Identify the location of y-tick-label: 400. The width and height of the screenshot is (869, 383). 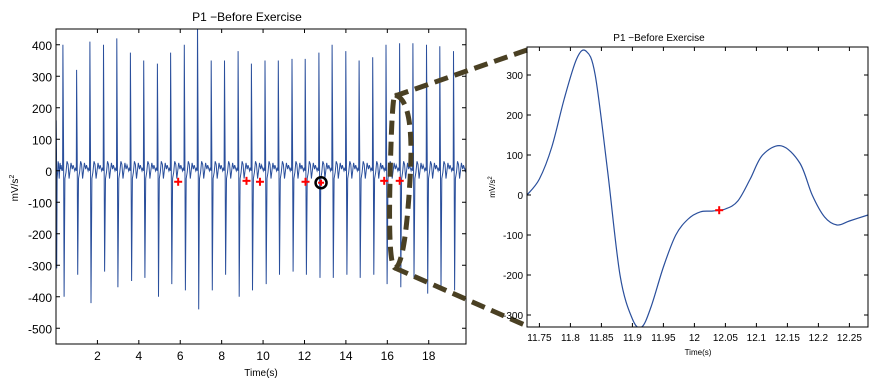
(42, 46).